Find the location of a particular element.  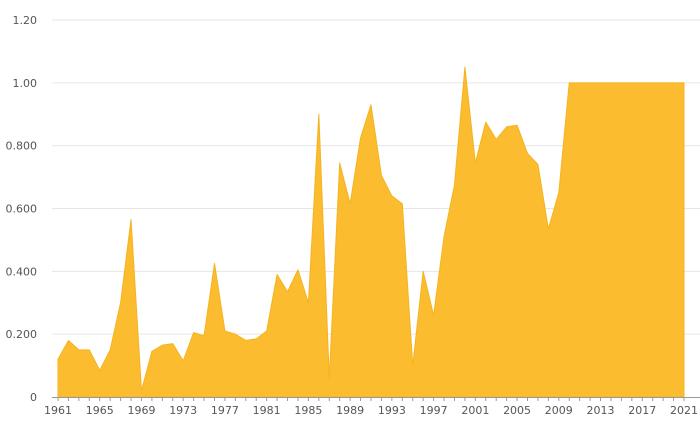

x-tick-label: 1985 is located at coordinates (308, 410).